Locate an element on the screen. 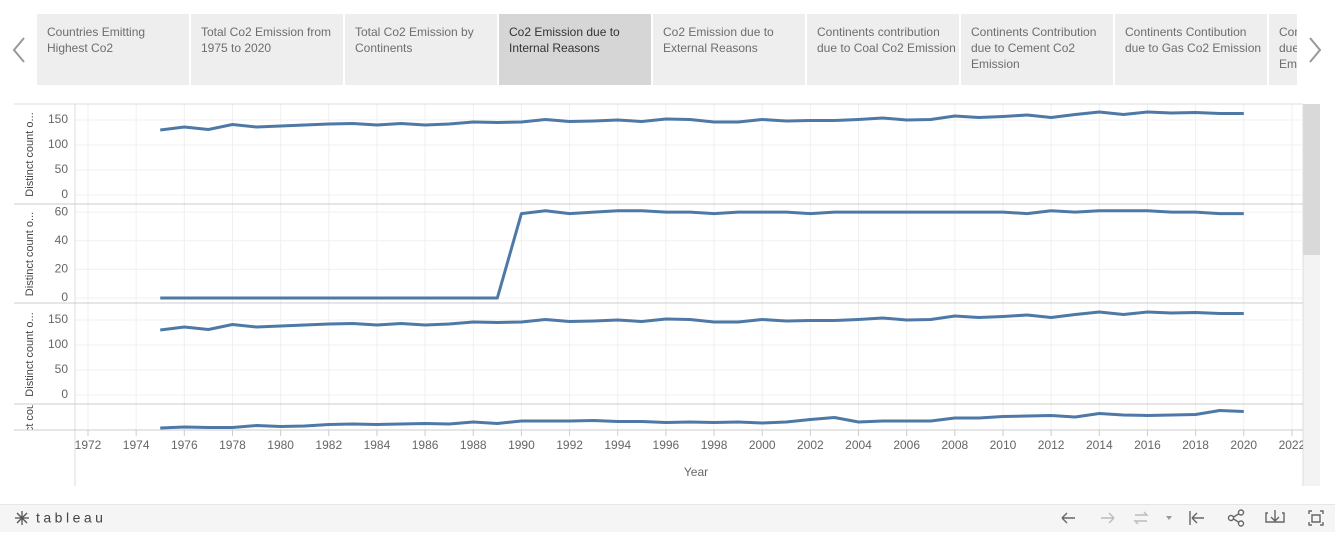 The image size is (1335, 537). x-tick-label: 1980 is located at coordinates (280, 445).